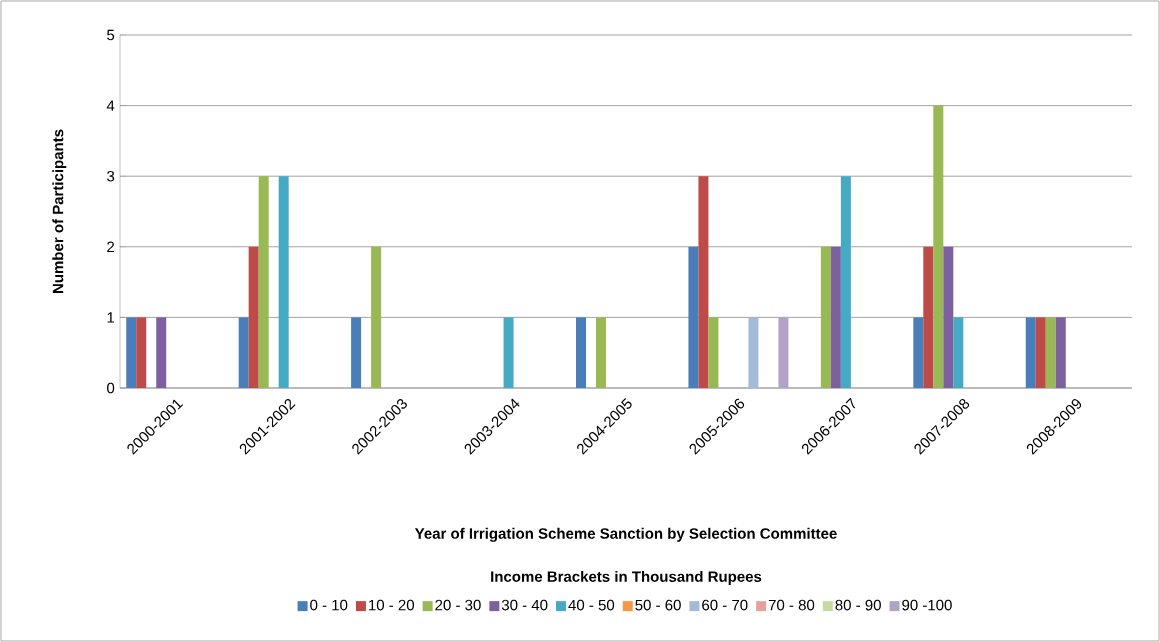 The image size is (1160, 642). Describe the element at coordinates (458, 605) in the screenshot. I see `legend-label: 20 - 30` at that location.